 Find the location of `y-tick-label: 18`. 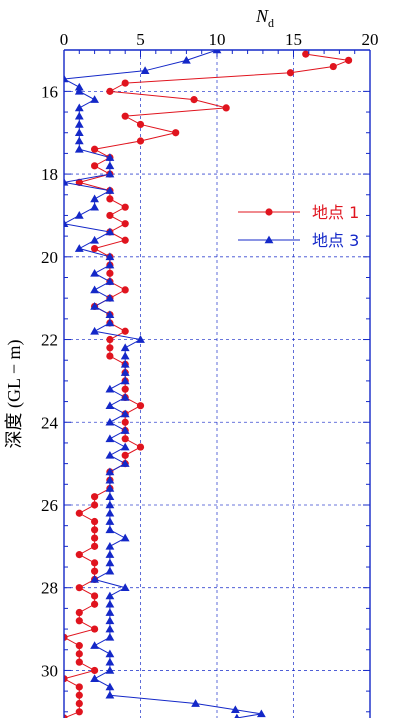

y-tick-label: 18 is located at coordinates (49, 174).